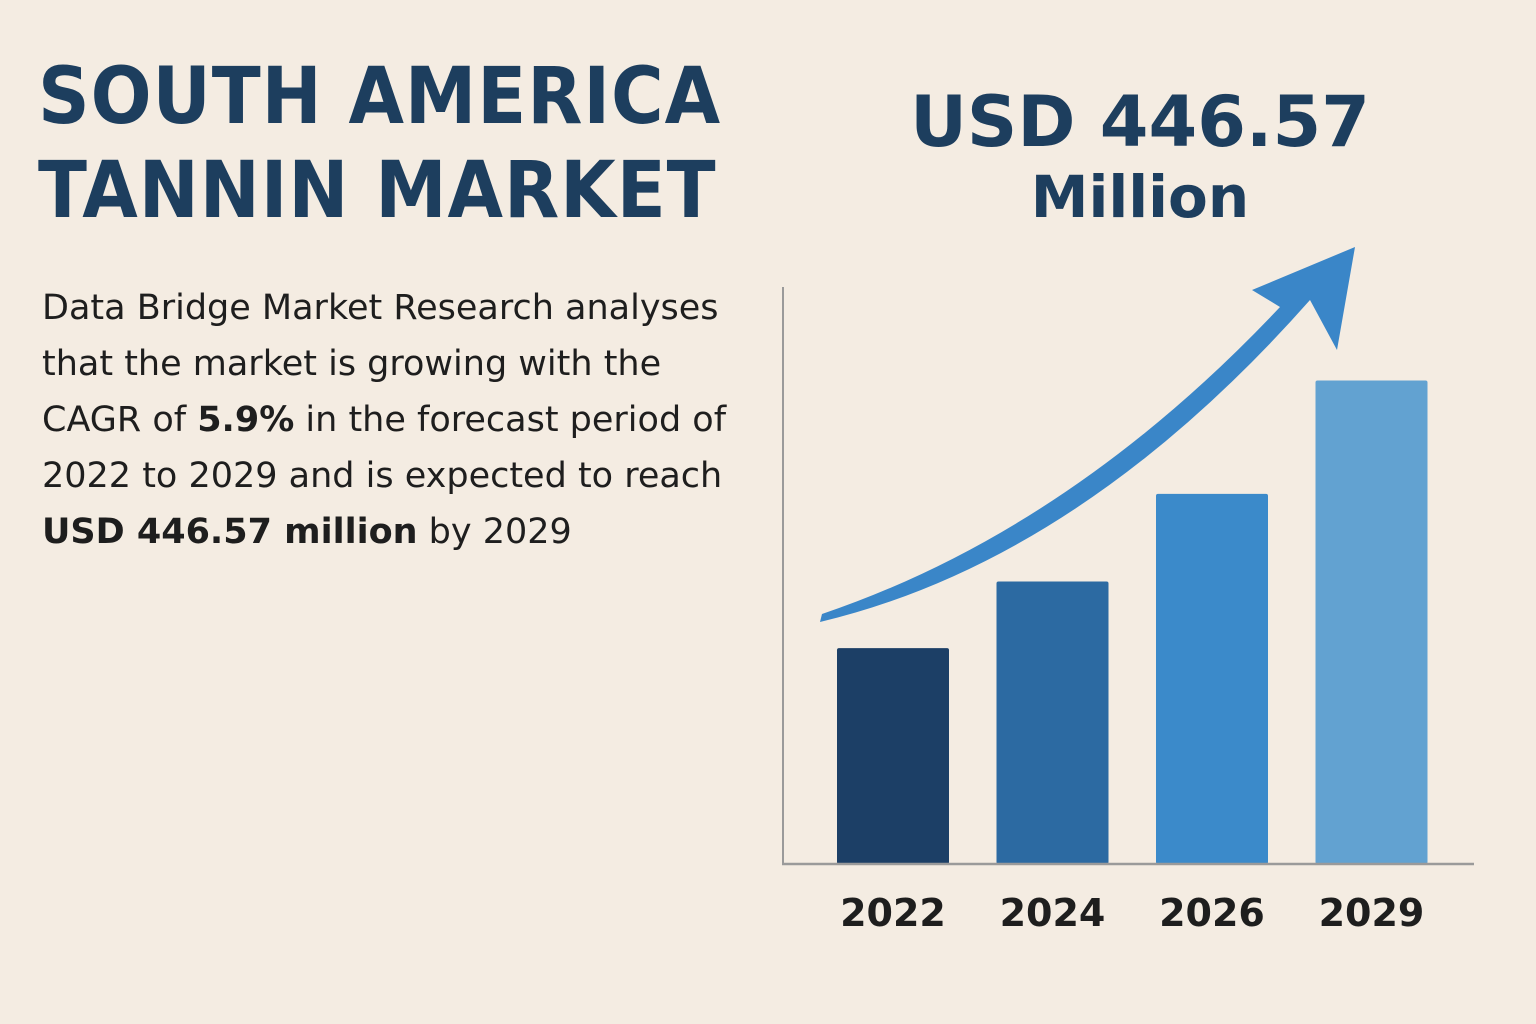 This screenshot has height=1024, width=1536. I want to click on title-line-1: SOUTH AMERICA, so click(380, 97).